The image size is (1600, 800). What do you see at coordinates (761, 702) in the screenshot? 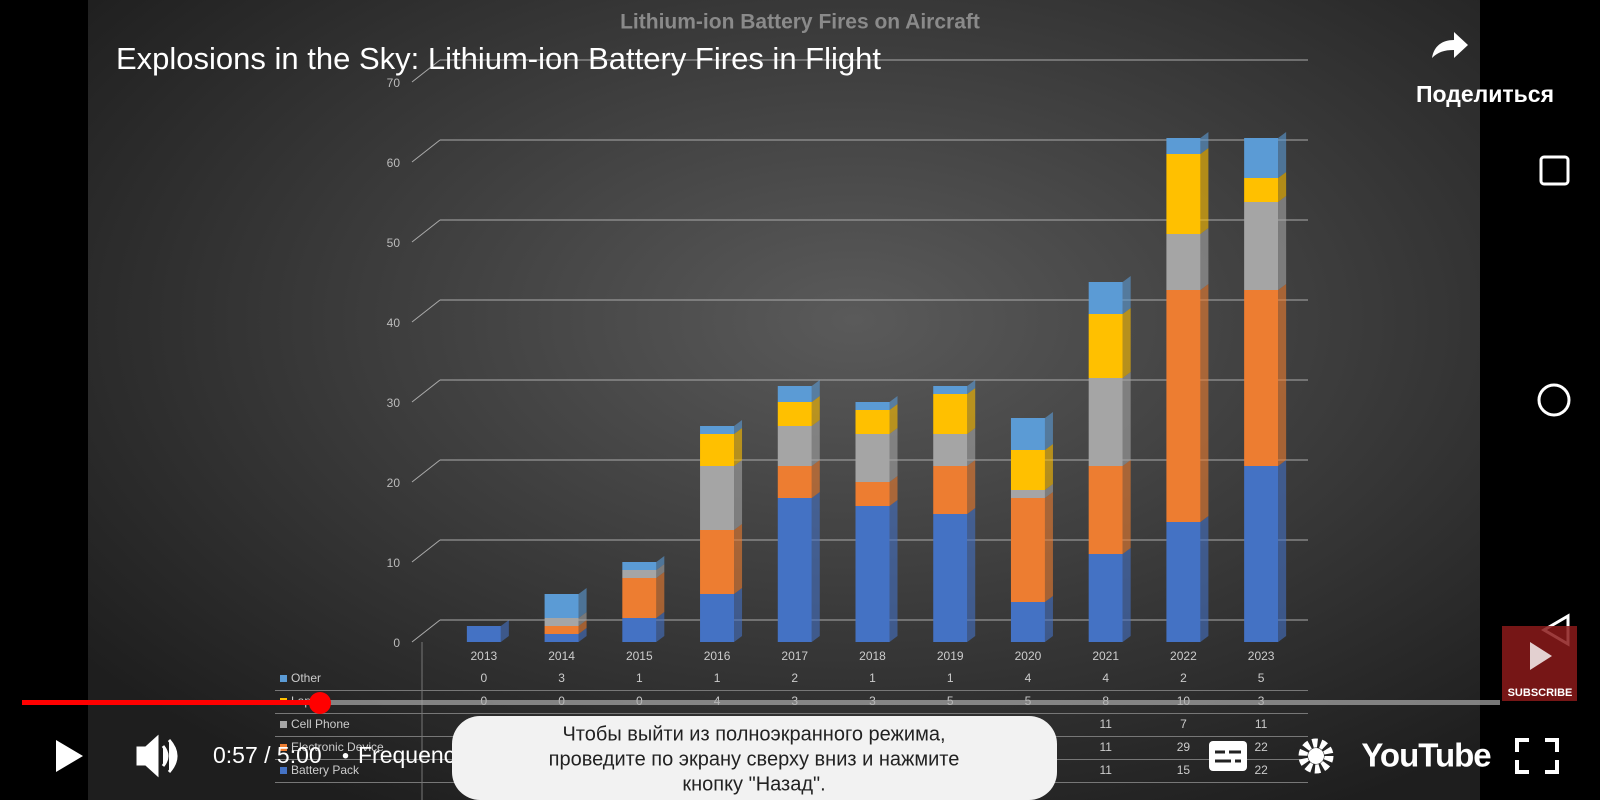
I see `progress-track` at bounding box center [761, 702].